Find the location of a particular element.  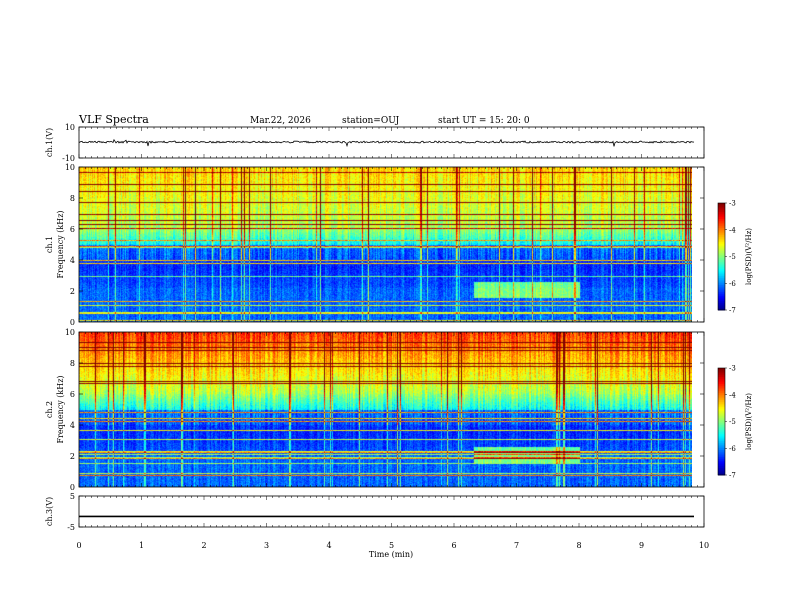

x-tick-label: 7 is located at coordinates (516, 545).